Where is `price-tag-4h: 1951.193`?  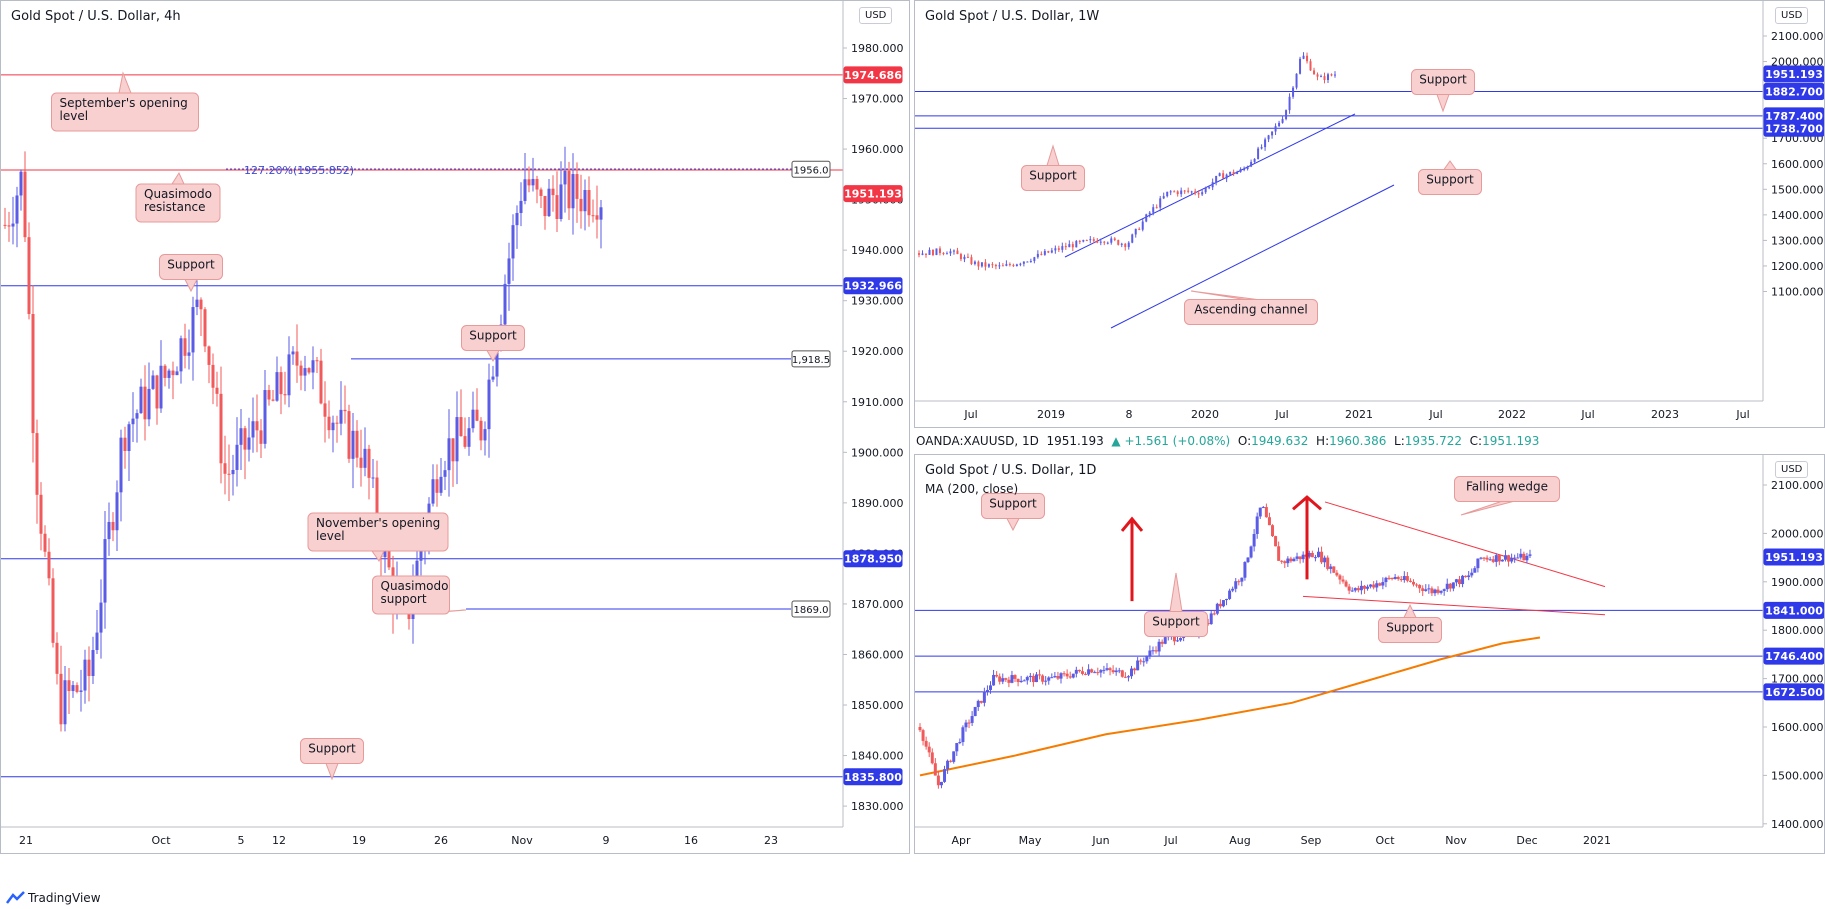
price-tag-4h: 1951.193 is located at coordinates (873, 194).